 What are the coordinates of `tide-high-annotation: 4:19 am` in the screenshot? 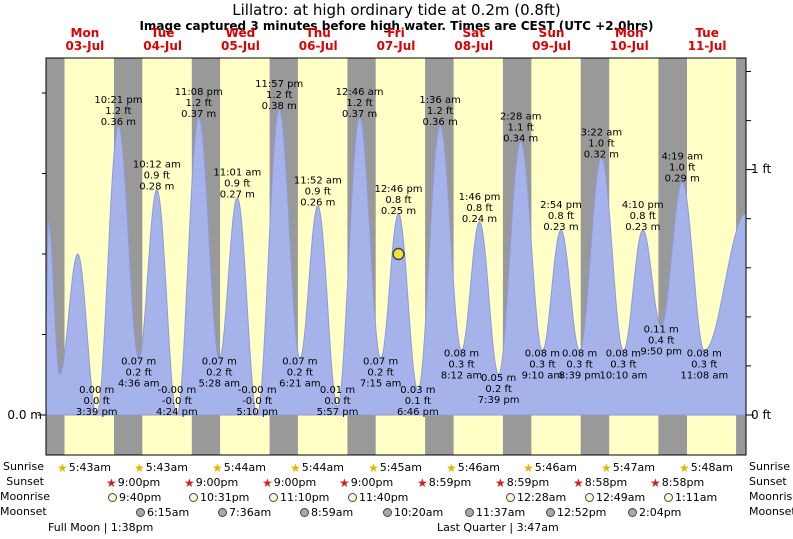 It's located at (682, 157).